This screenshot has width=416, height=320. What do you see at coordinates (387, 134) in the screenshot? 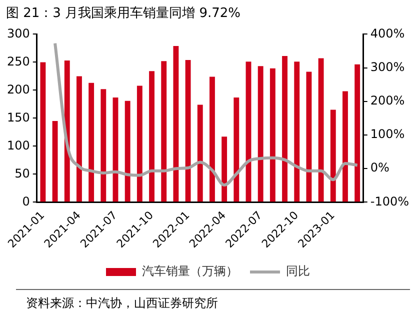
I see `y2-tick-label: 100%` at bounding box center [387, 134].